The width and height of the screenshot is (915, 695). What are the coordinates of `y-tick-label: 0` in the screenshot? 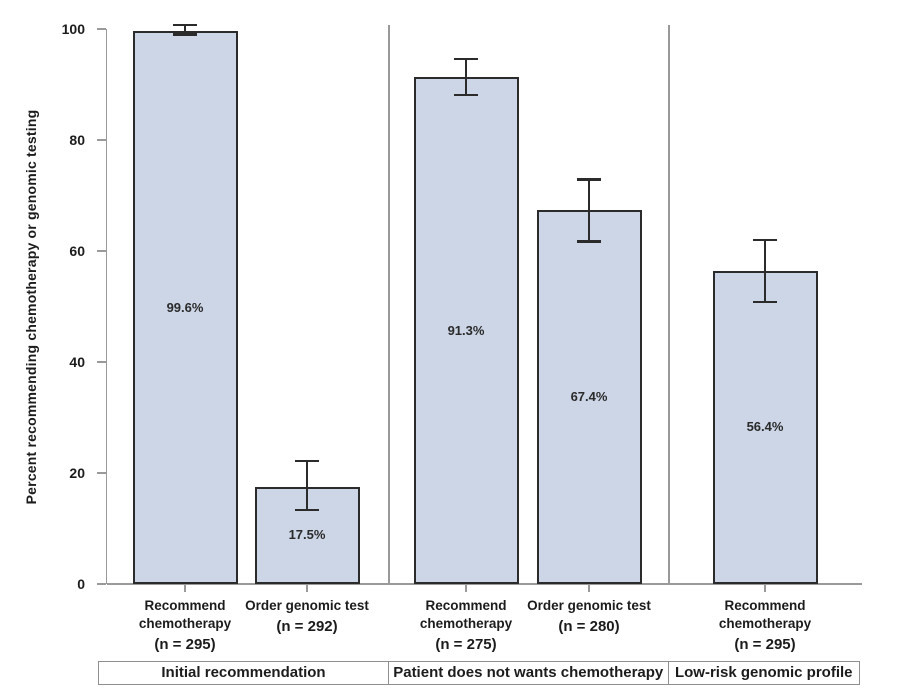 It's located at (81, 584).